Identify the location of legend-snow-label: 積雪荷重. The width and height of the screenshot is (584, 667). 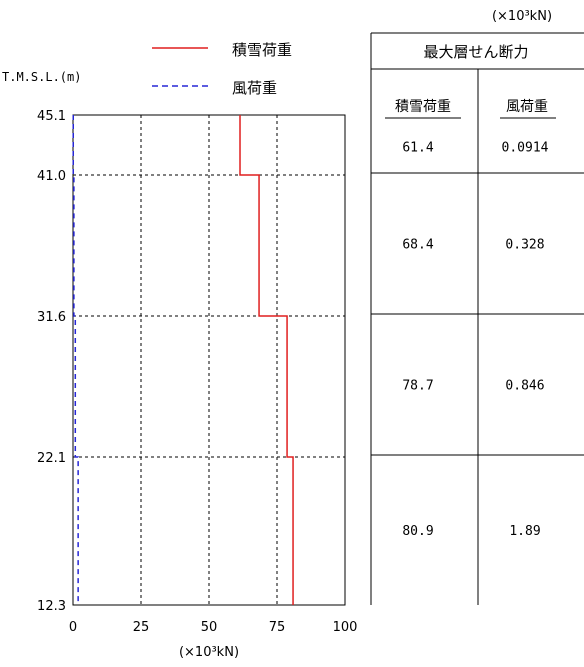
(262, 50).